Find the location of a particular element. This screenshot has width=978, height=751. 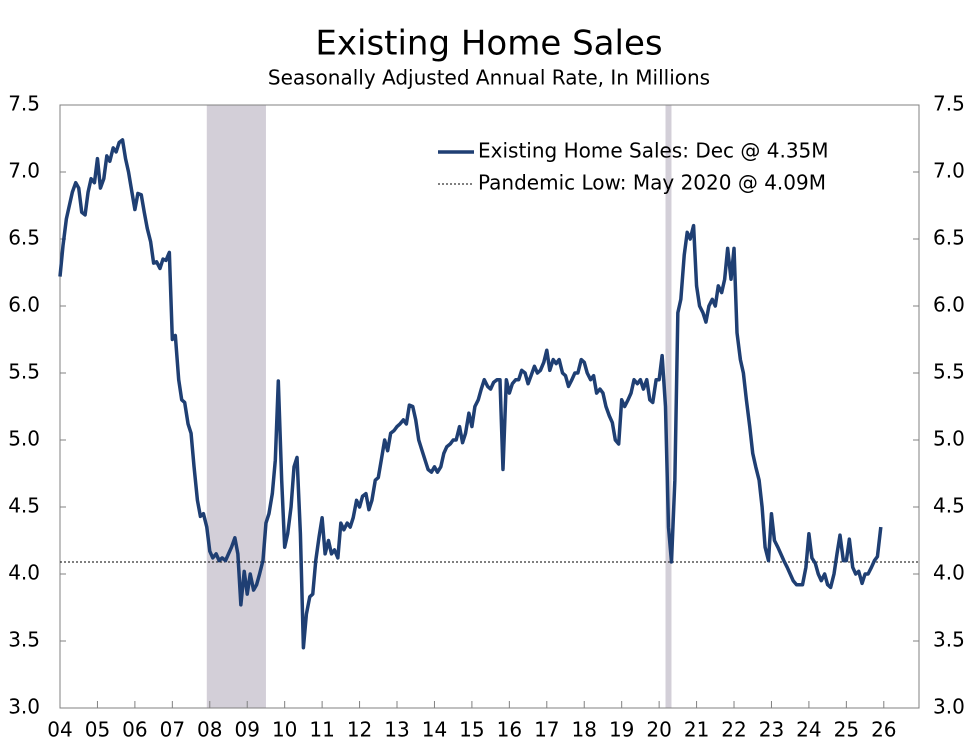

x-tick-label: 16 is located at coordinates (509, 730).